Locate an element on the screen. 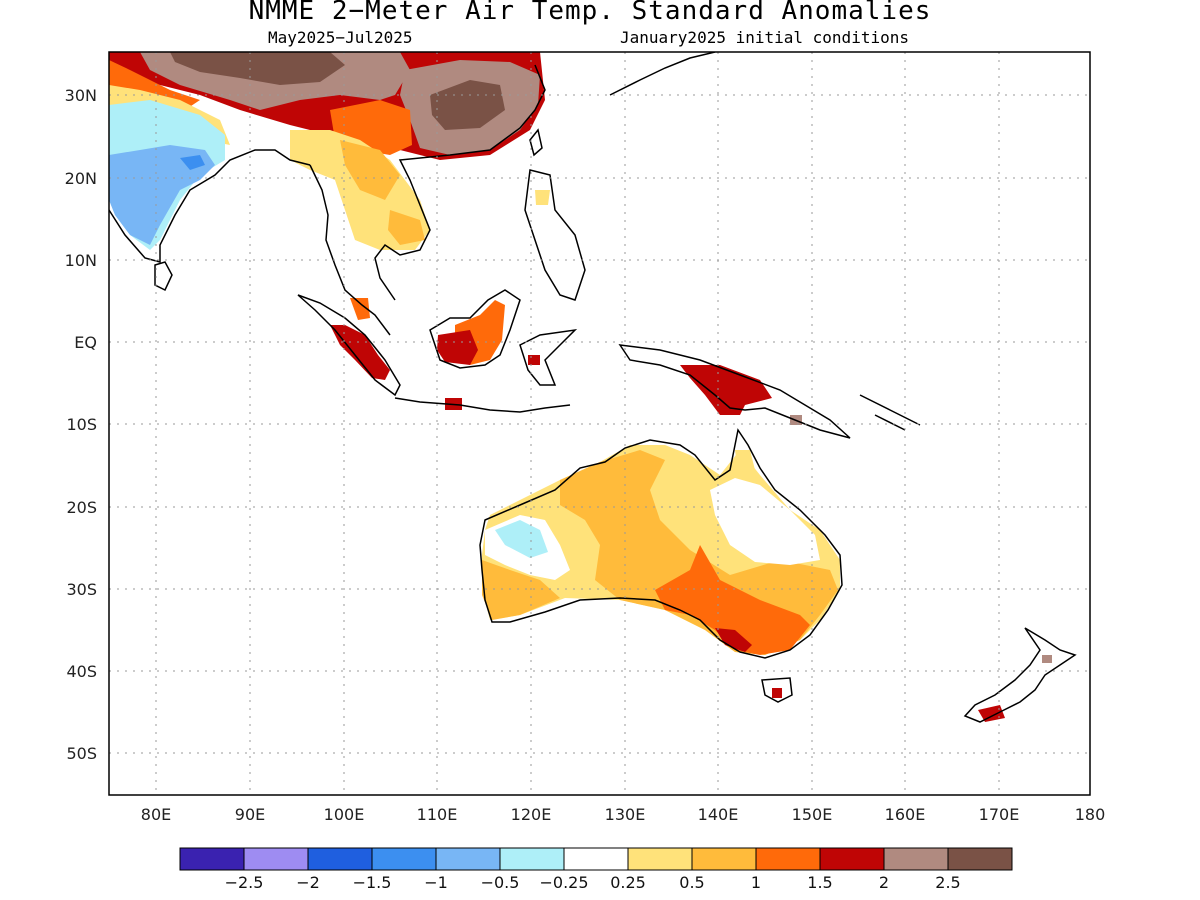 The width and height of the screenshot is (1200, 900). lon-label: 140E is located at coordinates (718, 814).